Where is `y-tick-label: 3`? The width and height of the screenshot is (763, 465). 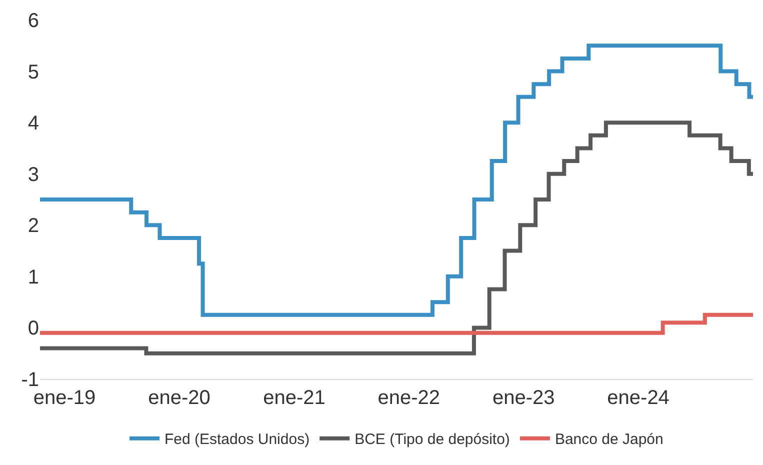 y-tick-label: 3 is located at coordinates (33, 175).